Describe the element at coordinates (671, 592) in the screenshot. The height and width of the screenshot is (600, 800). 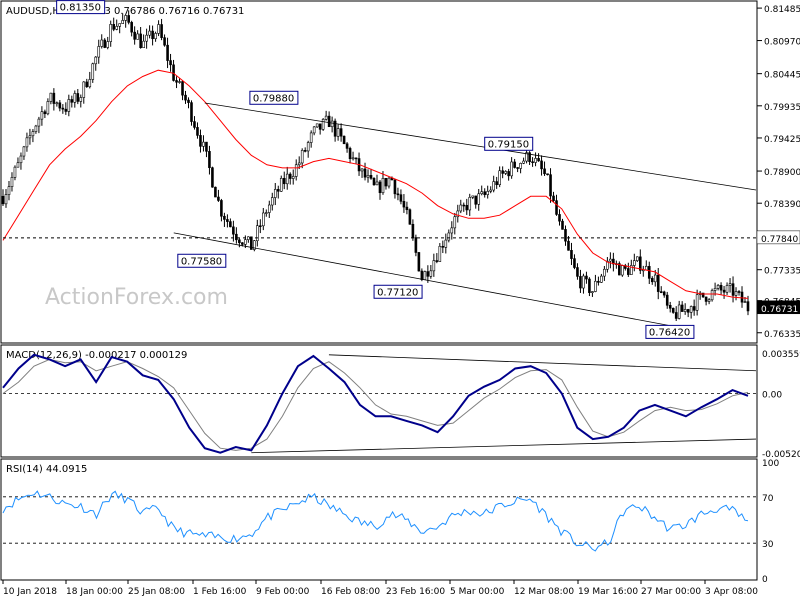
I see `time-tick-label: 27 Mar 00:00` at that location.